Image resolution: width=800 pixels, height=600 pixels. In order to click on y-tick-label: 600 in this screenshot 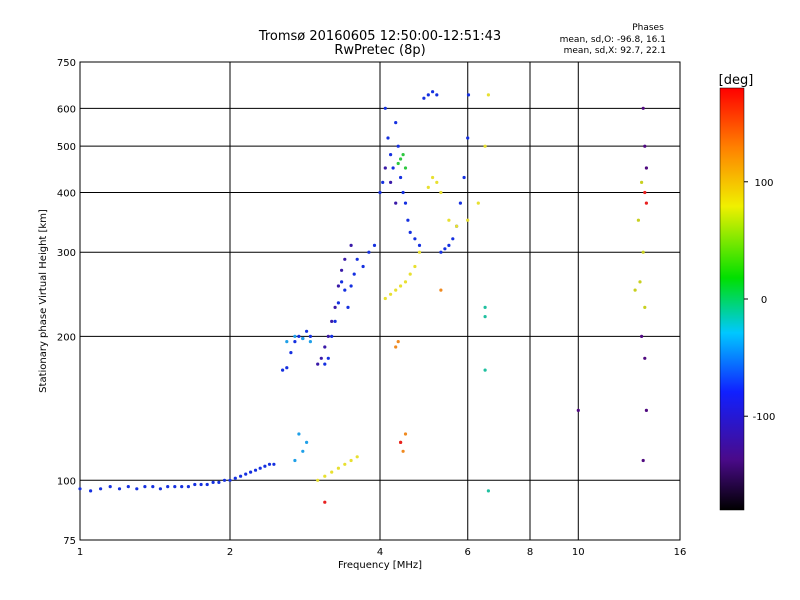, I will do `click(66, 109)`.